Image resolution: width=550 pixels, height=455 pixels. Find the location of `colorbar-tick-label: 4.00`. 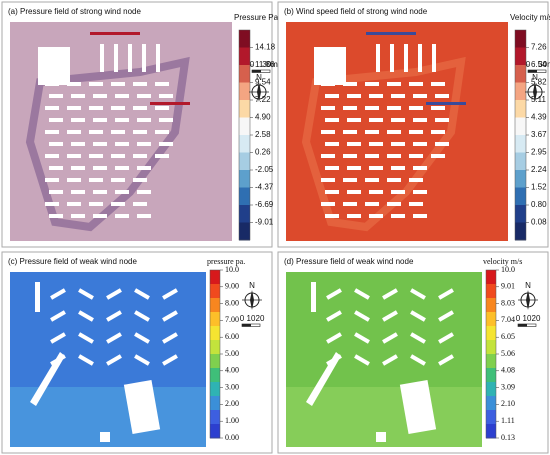

colorbar-tick-label: 4.00 is located at coordinates (232, 370).